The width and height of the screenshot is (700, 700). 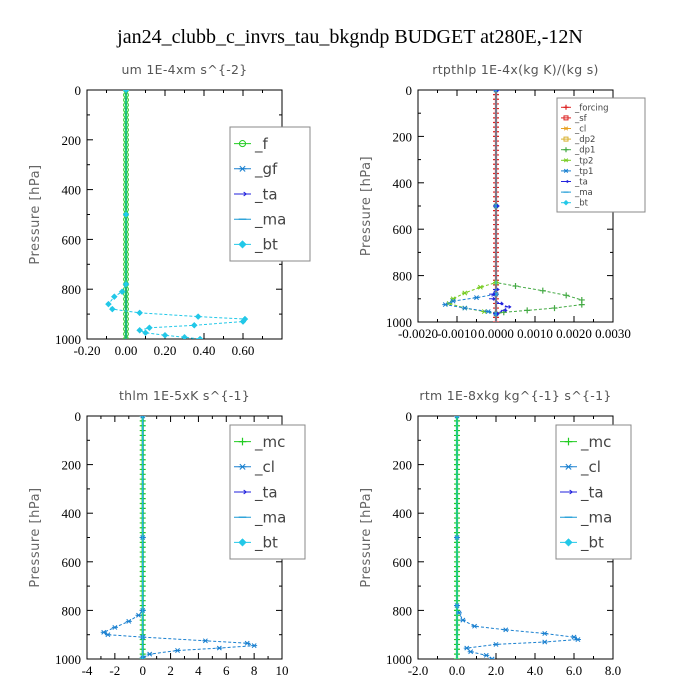 What do you see at coordinates (496, 333) in the screenshot?
I see `x-tick-label: 0.0000` at bounding box center [496, 333].